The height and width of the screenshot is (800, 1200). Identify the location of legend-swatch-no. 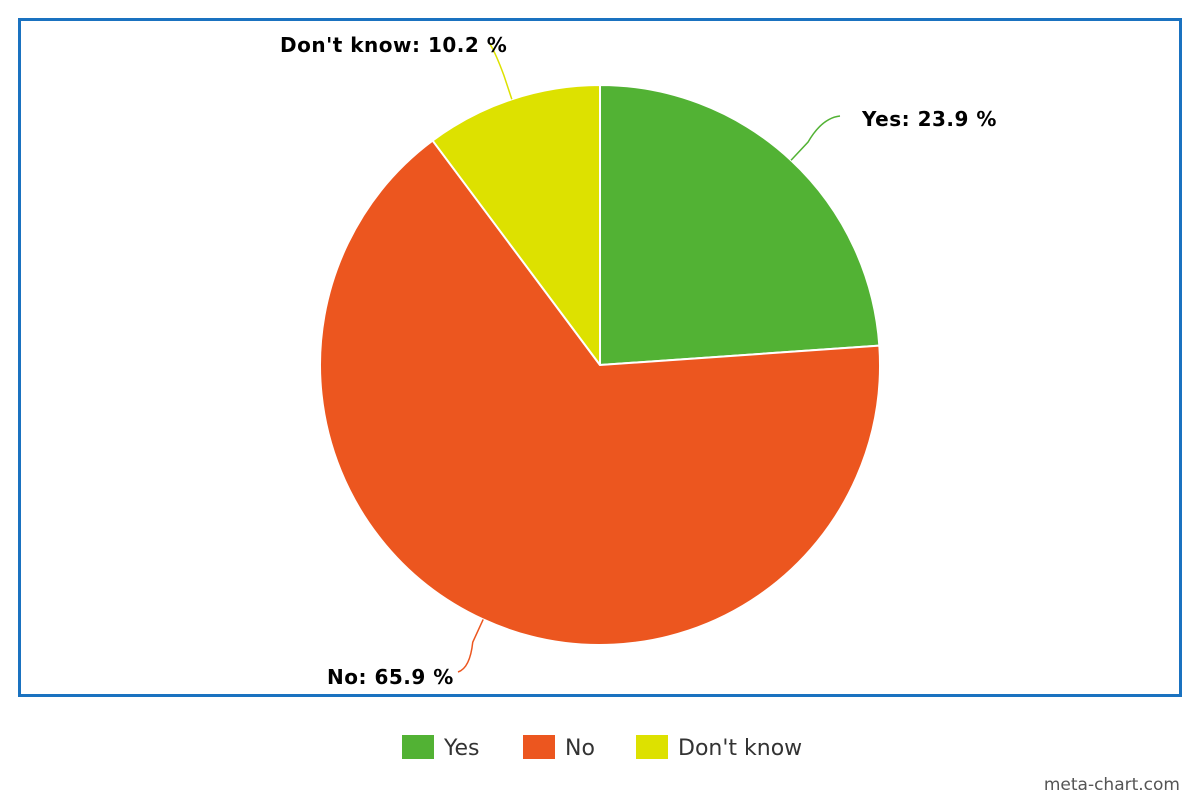
(539, 747).